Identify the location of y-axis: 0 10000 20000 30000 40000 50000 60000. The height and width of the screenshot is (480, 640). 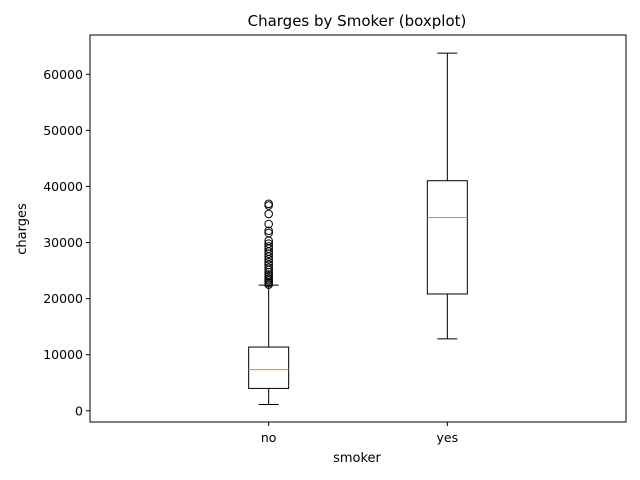
(66, 242).